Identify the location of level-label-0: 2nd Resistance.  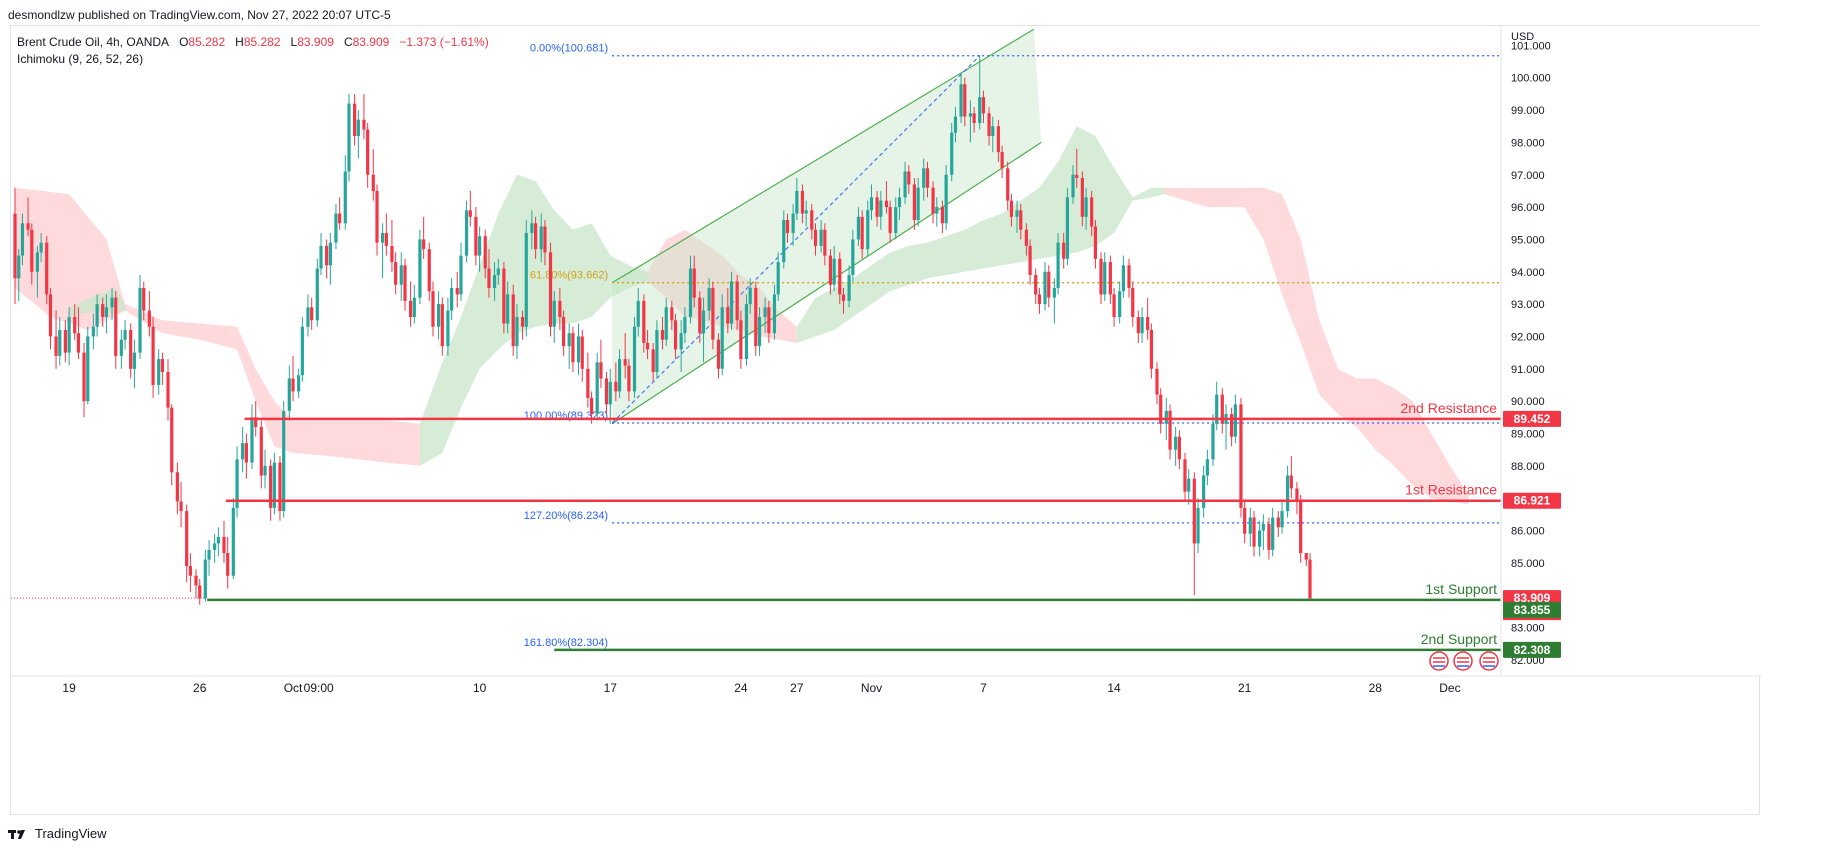
(1448, 408).